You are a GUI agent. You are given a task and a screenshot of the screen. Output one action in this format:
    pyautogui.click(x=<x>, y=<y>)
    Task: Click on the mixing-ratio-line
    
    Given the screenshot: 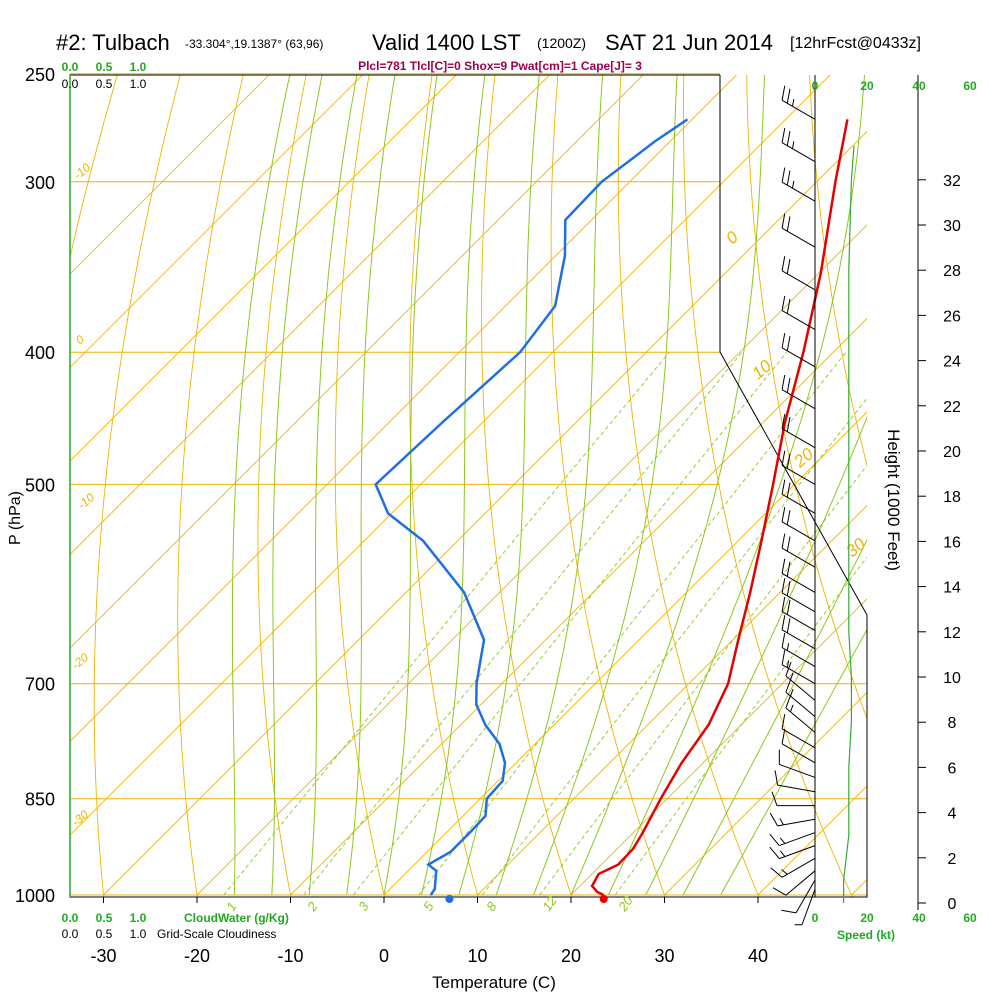 What is the action you would take?
    pyautogui.click(x=703, y=680)
    